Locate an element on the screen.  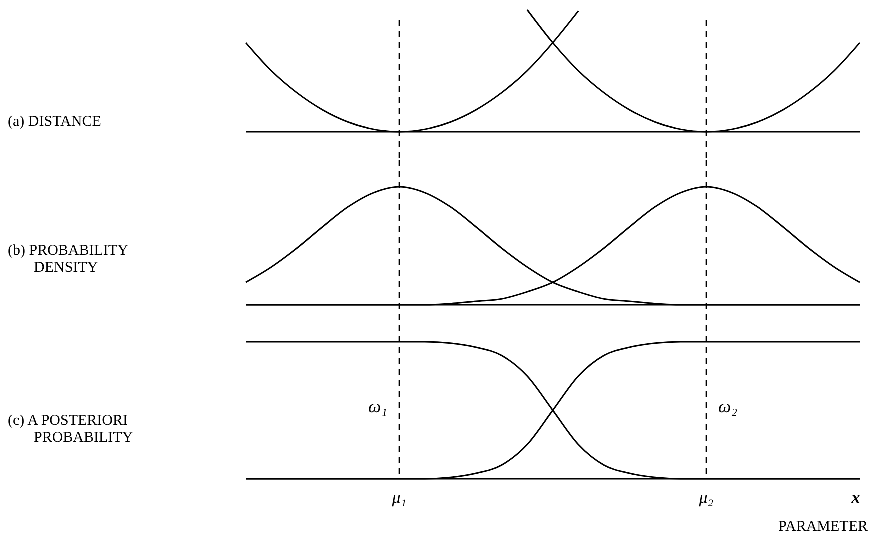
x-tick-label: μ₂ is located at coordinates (706, 497).